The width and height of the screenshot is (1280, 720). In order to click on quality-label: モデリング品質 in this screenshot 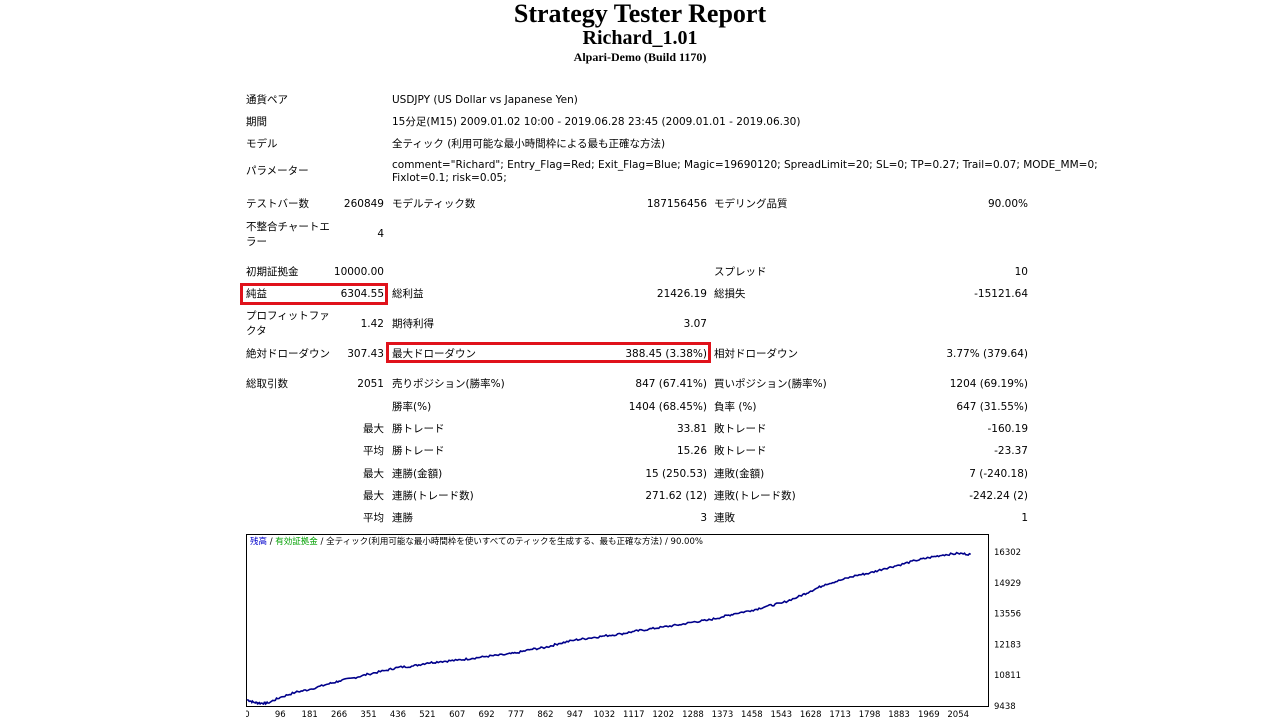, I will do `click(751, 204)`.